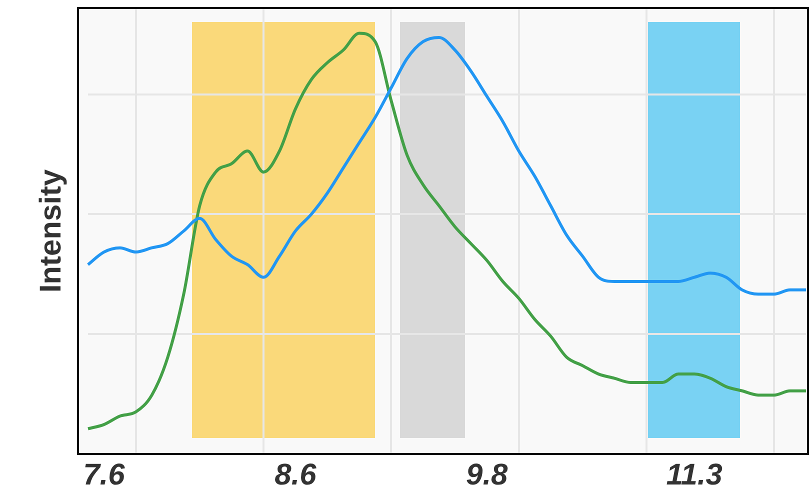 Image resolution: width=810 pixels, height=498 pixels. What do you see at coordinates (51, 231) in the screenshot?
I see `y-axis-title: Intensity` at bounding box center [51, 231].